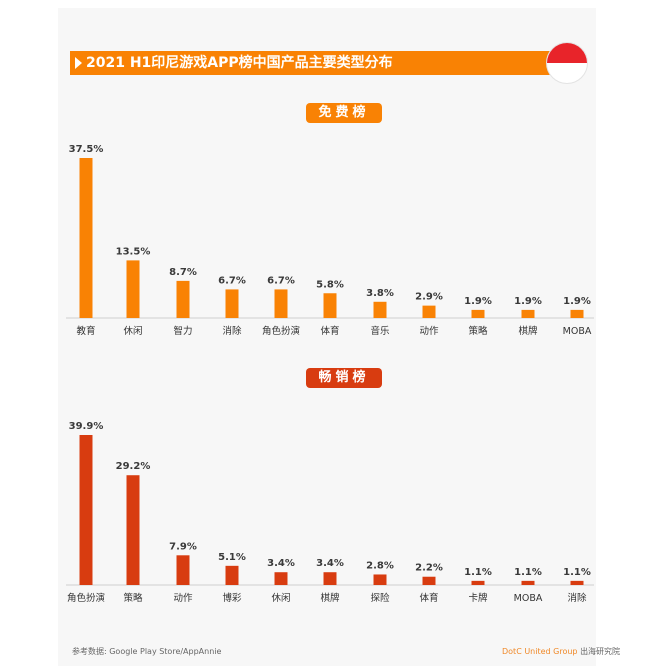 The width and height of the screenshot is (650, 672). What do you see at coordinates (232, 331) in the screenshot?
I see `free-category-label: 消除` at bounding box center [232, 331].